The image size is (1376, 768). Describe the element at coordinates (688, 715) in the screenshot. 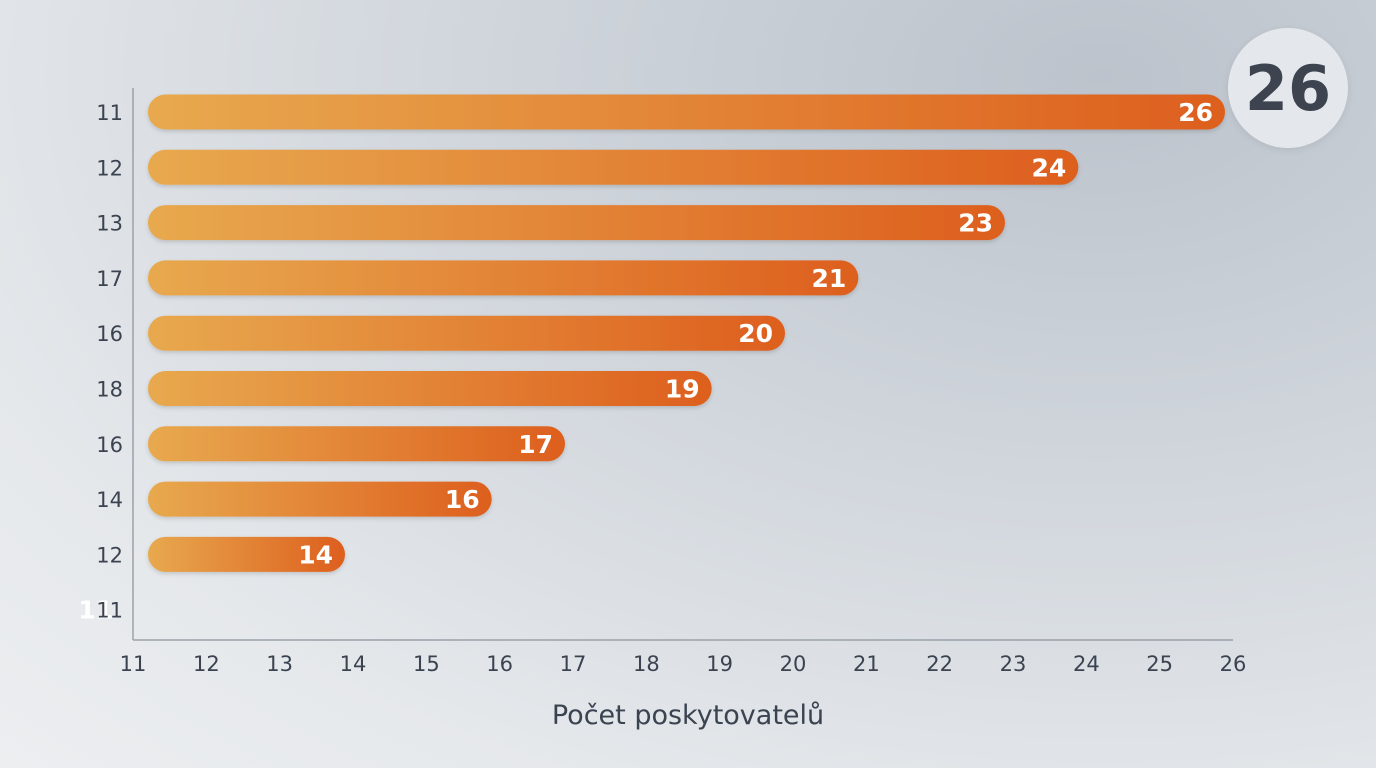

I see `x-axis-title: Počet poskytovatelů` at that location.